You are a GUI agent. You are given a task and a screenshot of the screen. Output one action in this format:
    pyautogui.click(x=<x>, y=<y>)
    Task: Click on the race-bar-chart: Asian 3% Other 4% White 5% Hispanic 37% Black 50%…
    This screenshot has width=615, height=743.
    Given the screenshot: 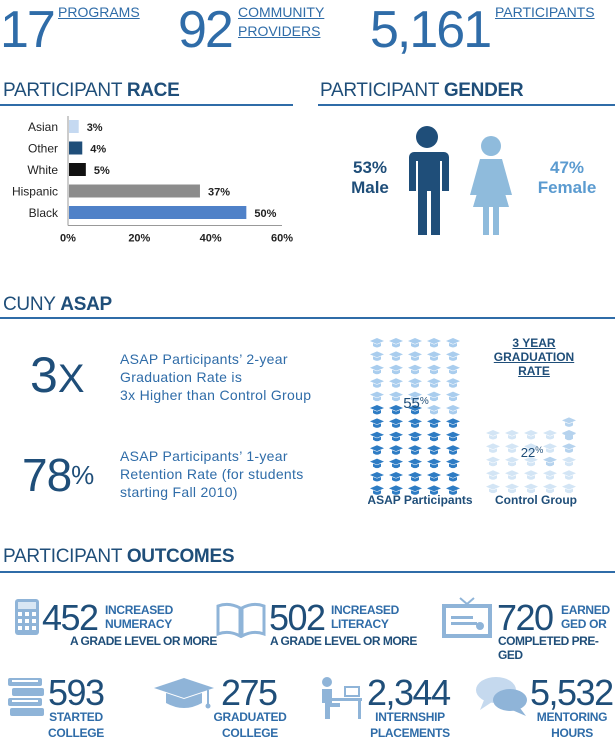 What is the action you would take?
    pyautogui.click(x=152, y=180)
    